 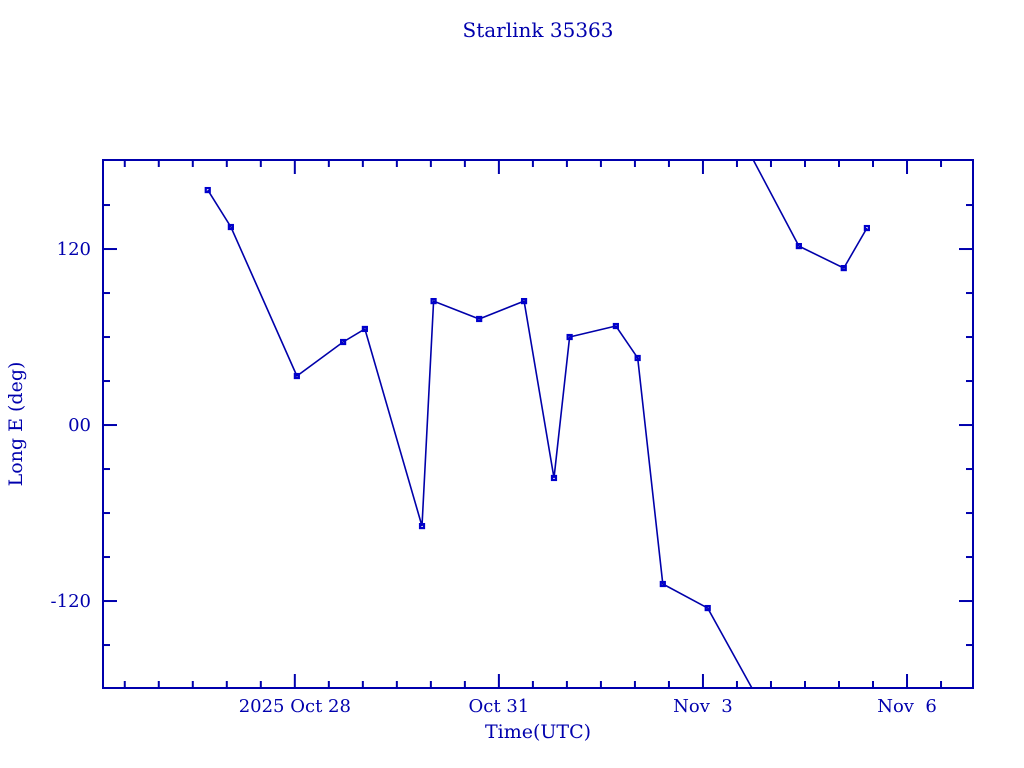 I want to click on x-tick-label: 2025 Oct 28, so click(x=295, y=706).